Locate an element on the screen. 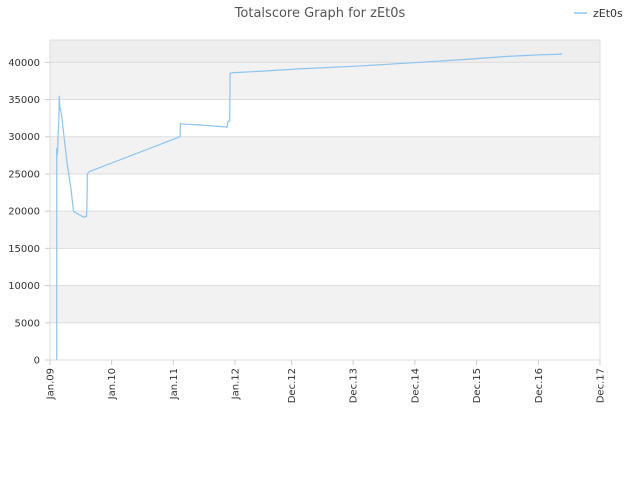  legend: zEt0s is located at coordinates (598, 13).